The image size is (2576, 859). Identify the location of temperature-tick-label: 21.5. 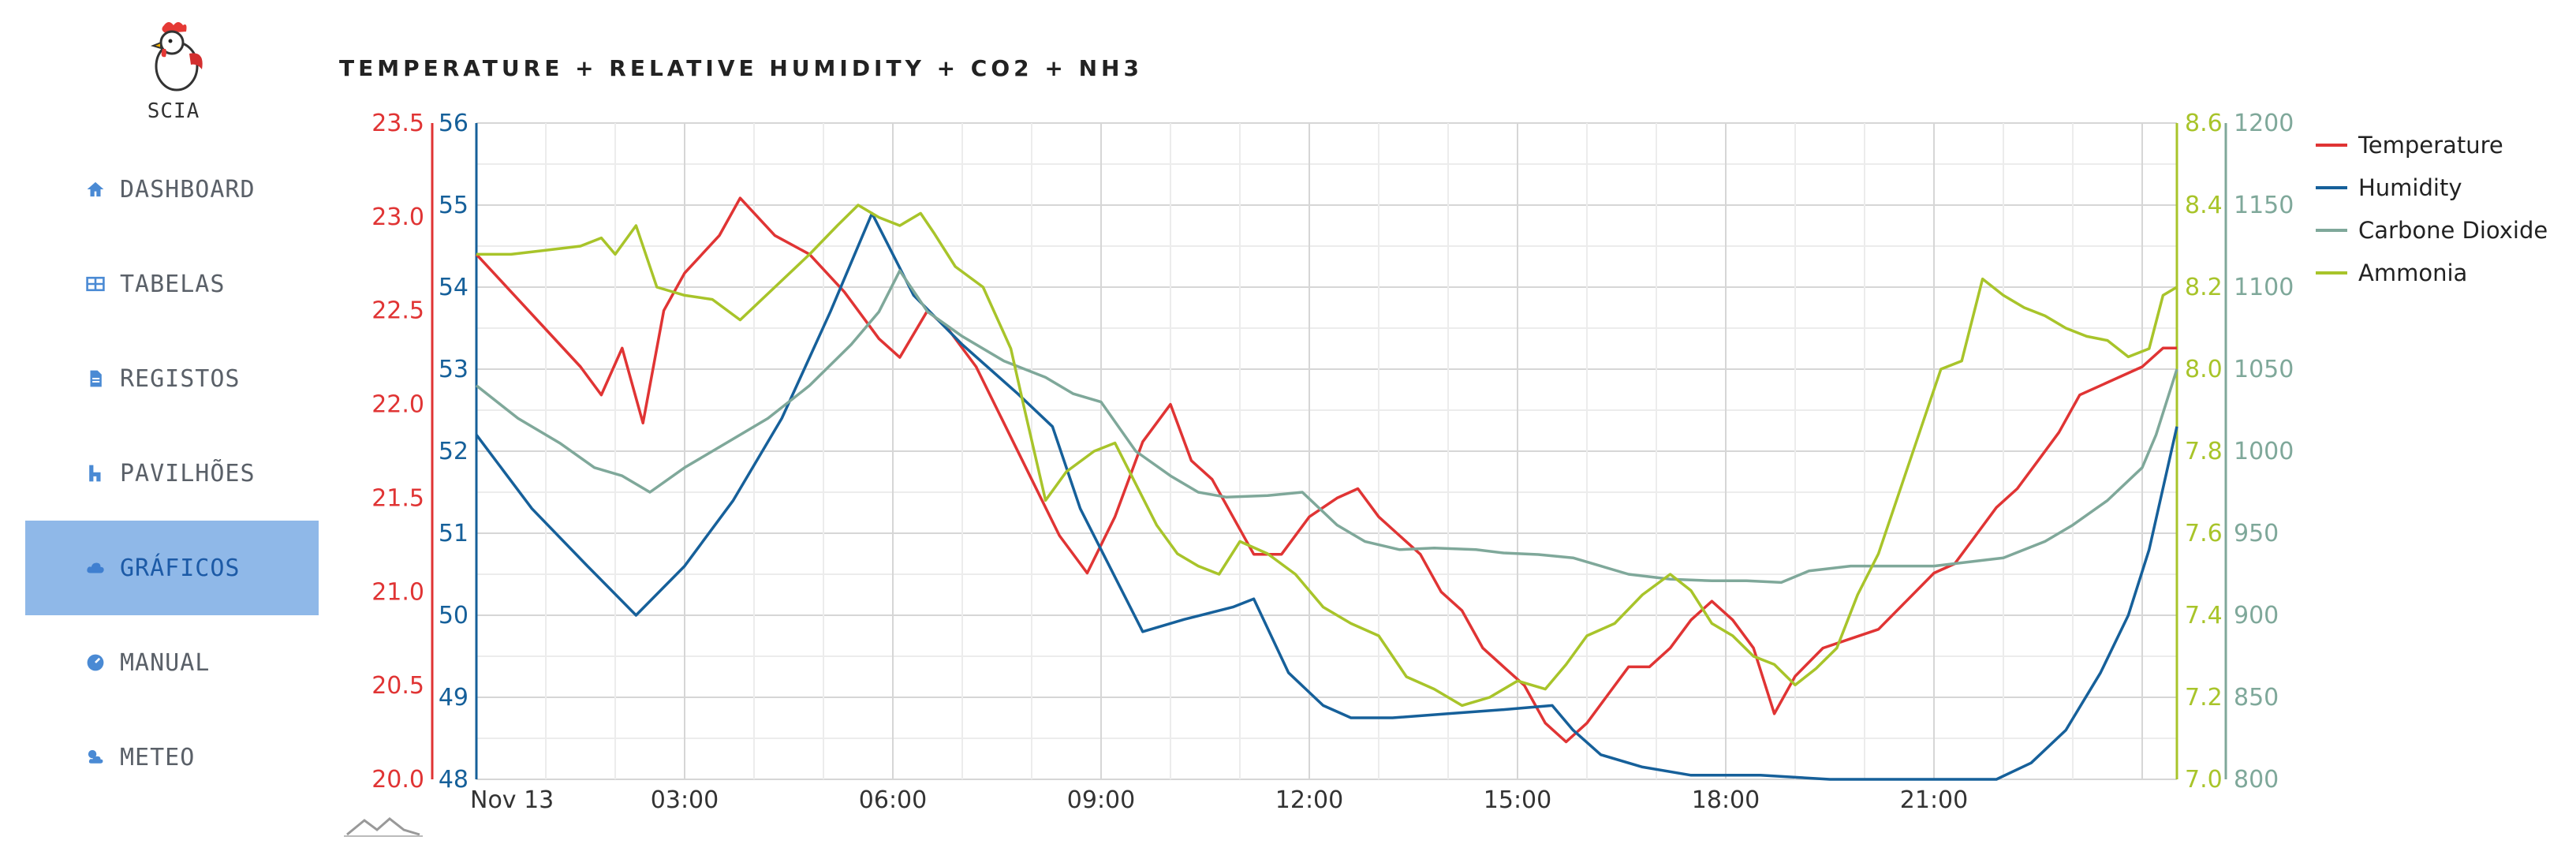
(397, 498).